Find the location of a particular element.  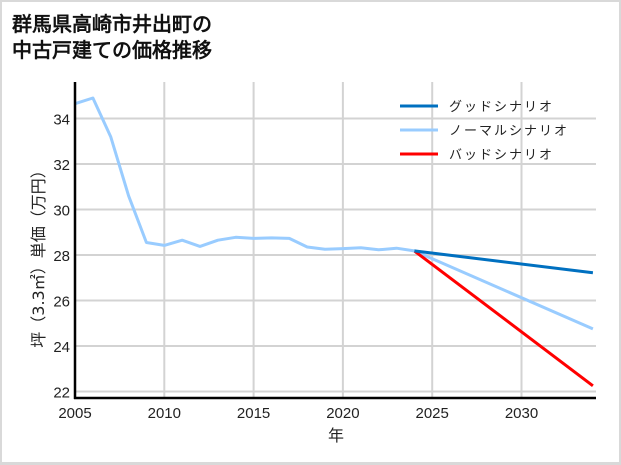

chart-title: 群馬県高崎市井出町の 中古戸建ての価格推移 is located at coordinates (112, 37).